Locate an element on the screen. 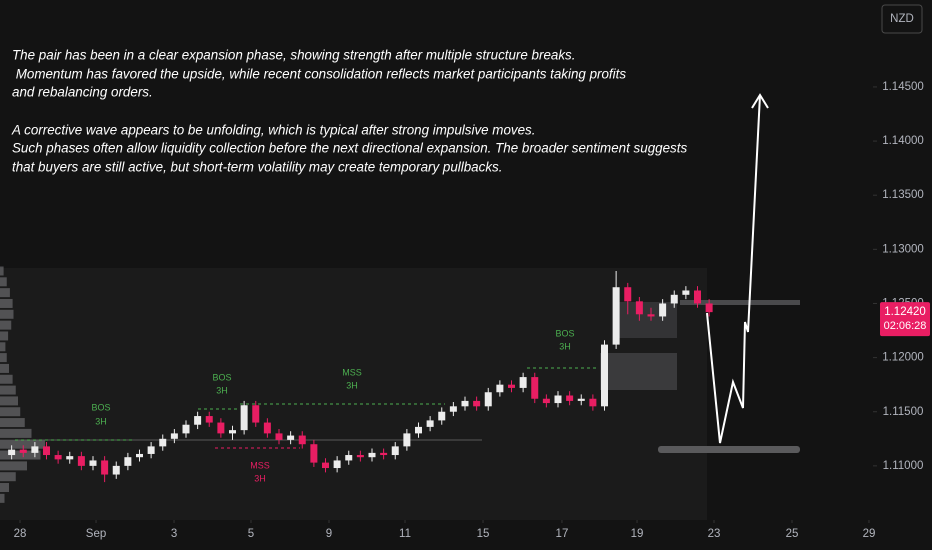  x-tick-label: 15 is located at coordinates (483, 534).